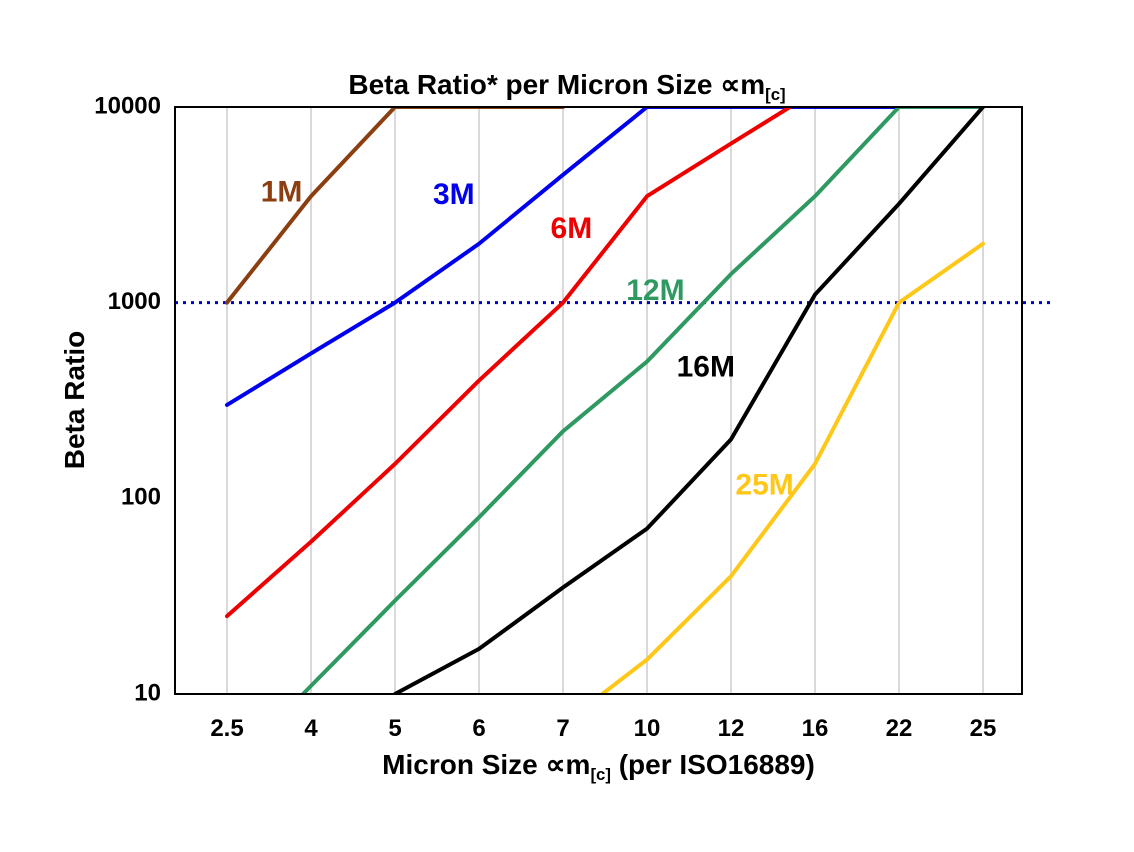 Image resolution: width=1134 pixels, height=852 pixels. Describe the element at coordinates (815, 728) in the screenshot. I see `x-tick-label: 16` at that location.